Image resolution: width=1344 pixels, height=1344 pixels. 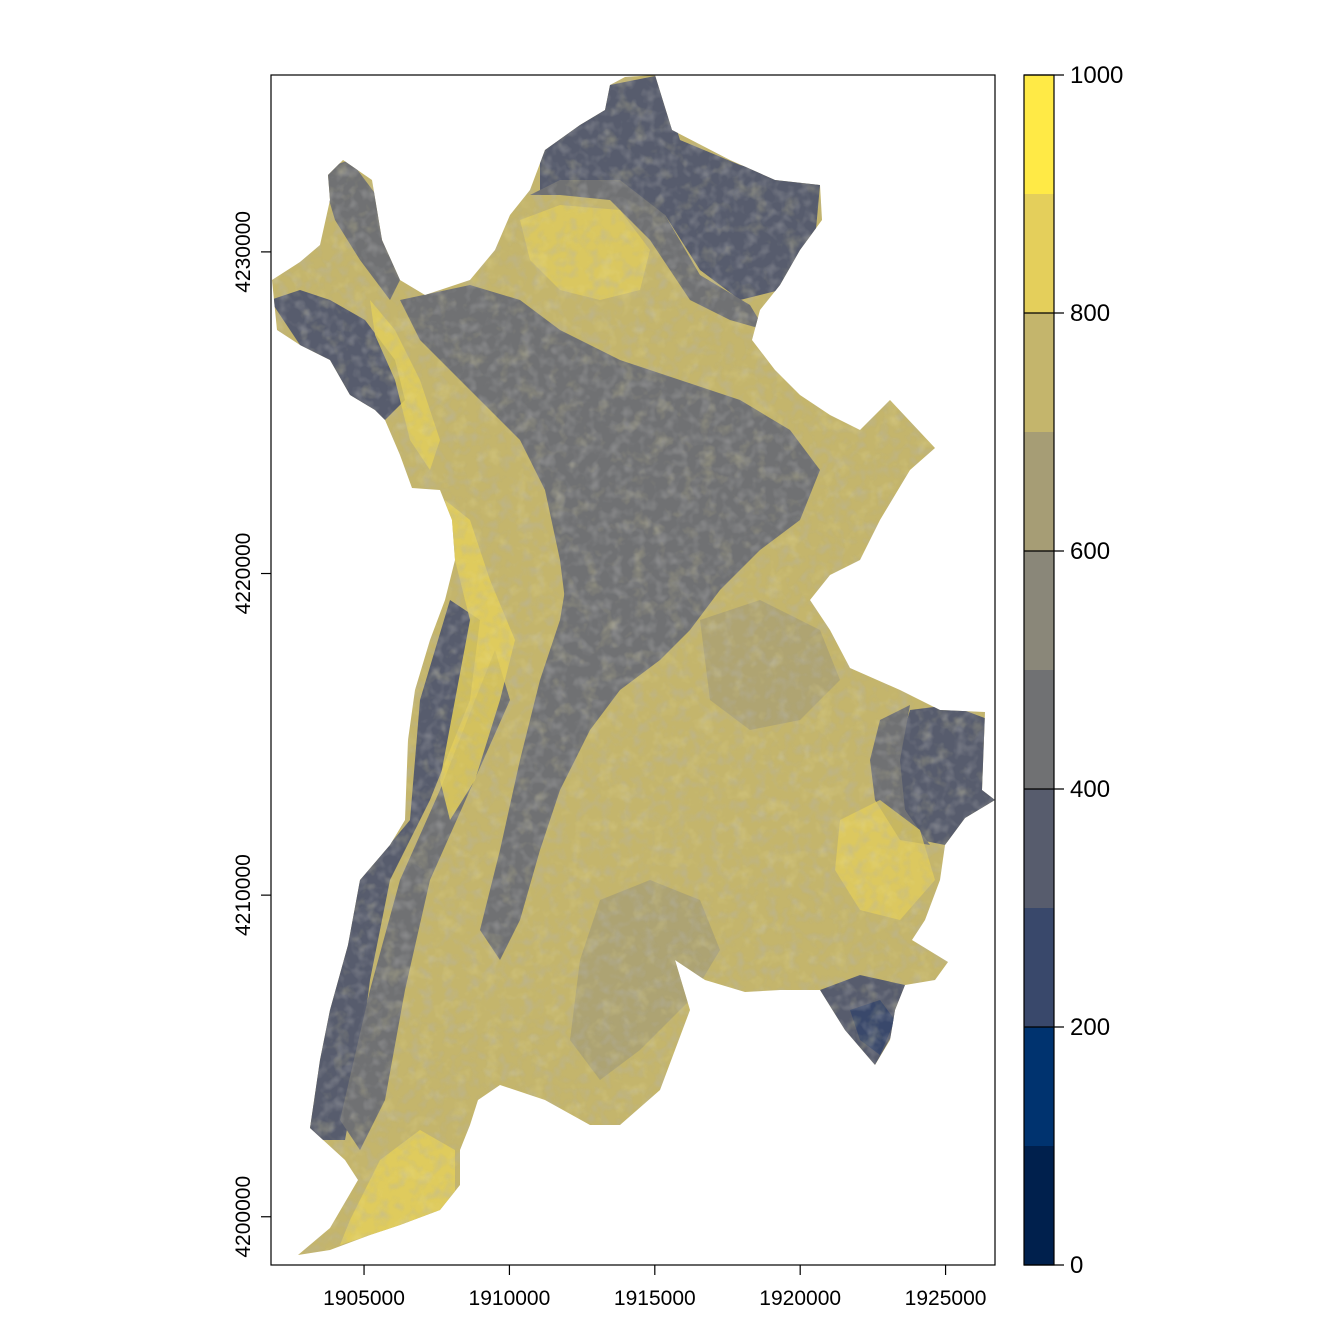 I want to click on x-tick-label: 1920000, so click(x=800, y=1298).